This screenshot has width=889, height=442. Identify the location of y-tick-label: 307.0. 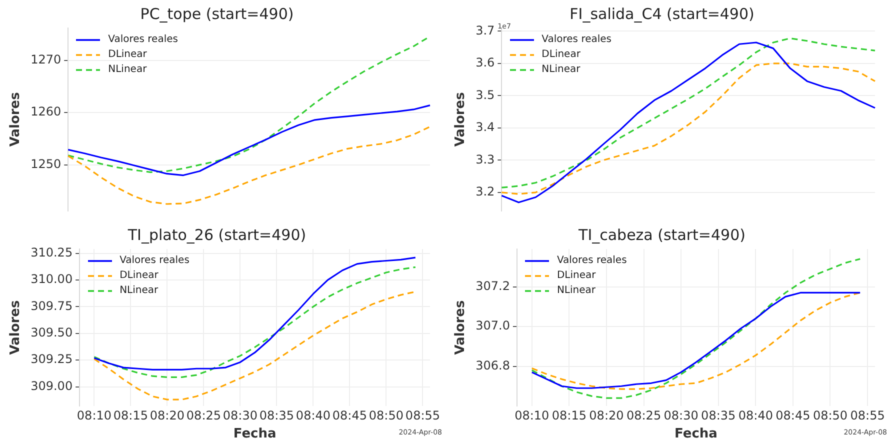
(493, 325).